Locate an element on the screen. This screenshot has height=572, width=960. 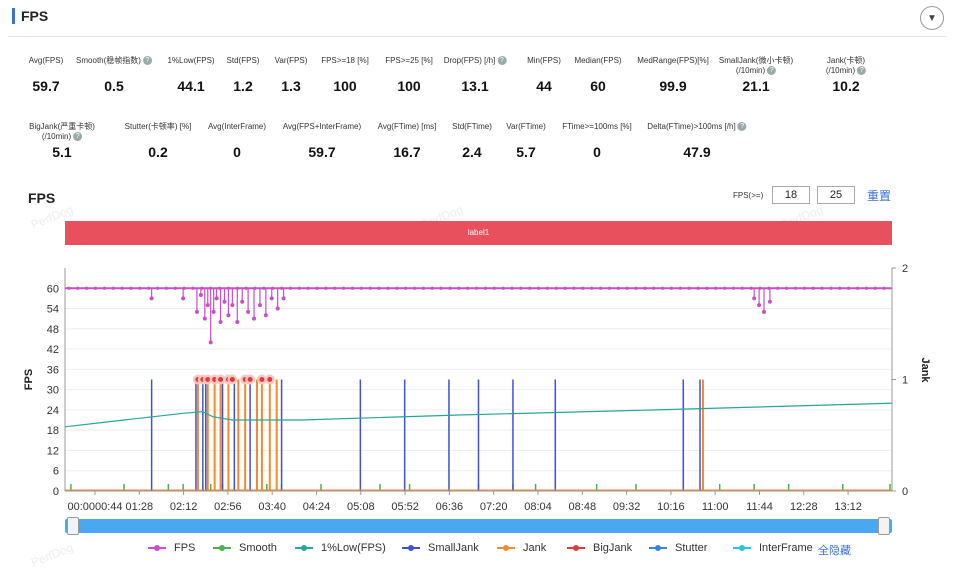
x-tick-label: 04:24 is located at coordinates (317, 507).